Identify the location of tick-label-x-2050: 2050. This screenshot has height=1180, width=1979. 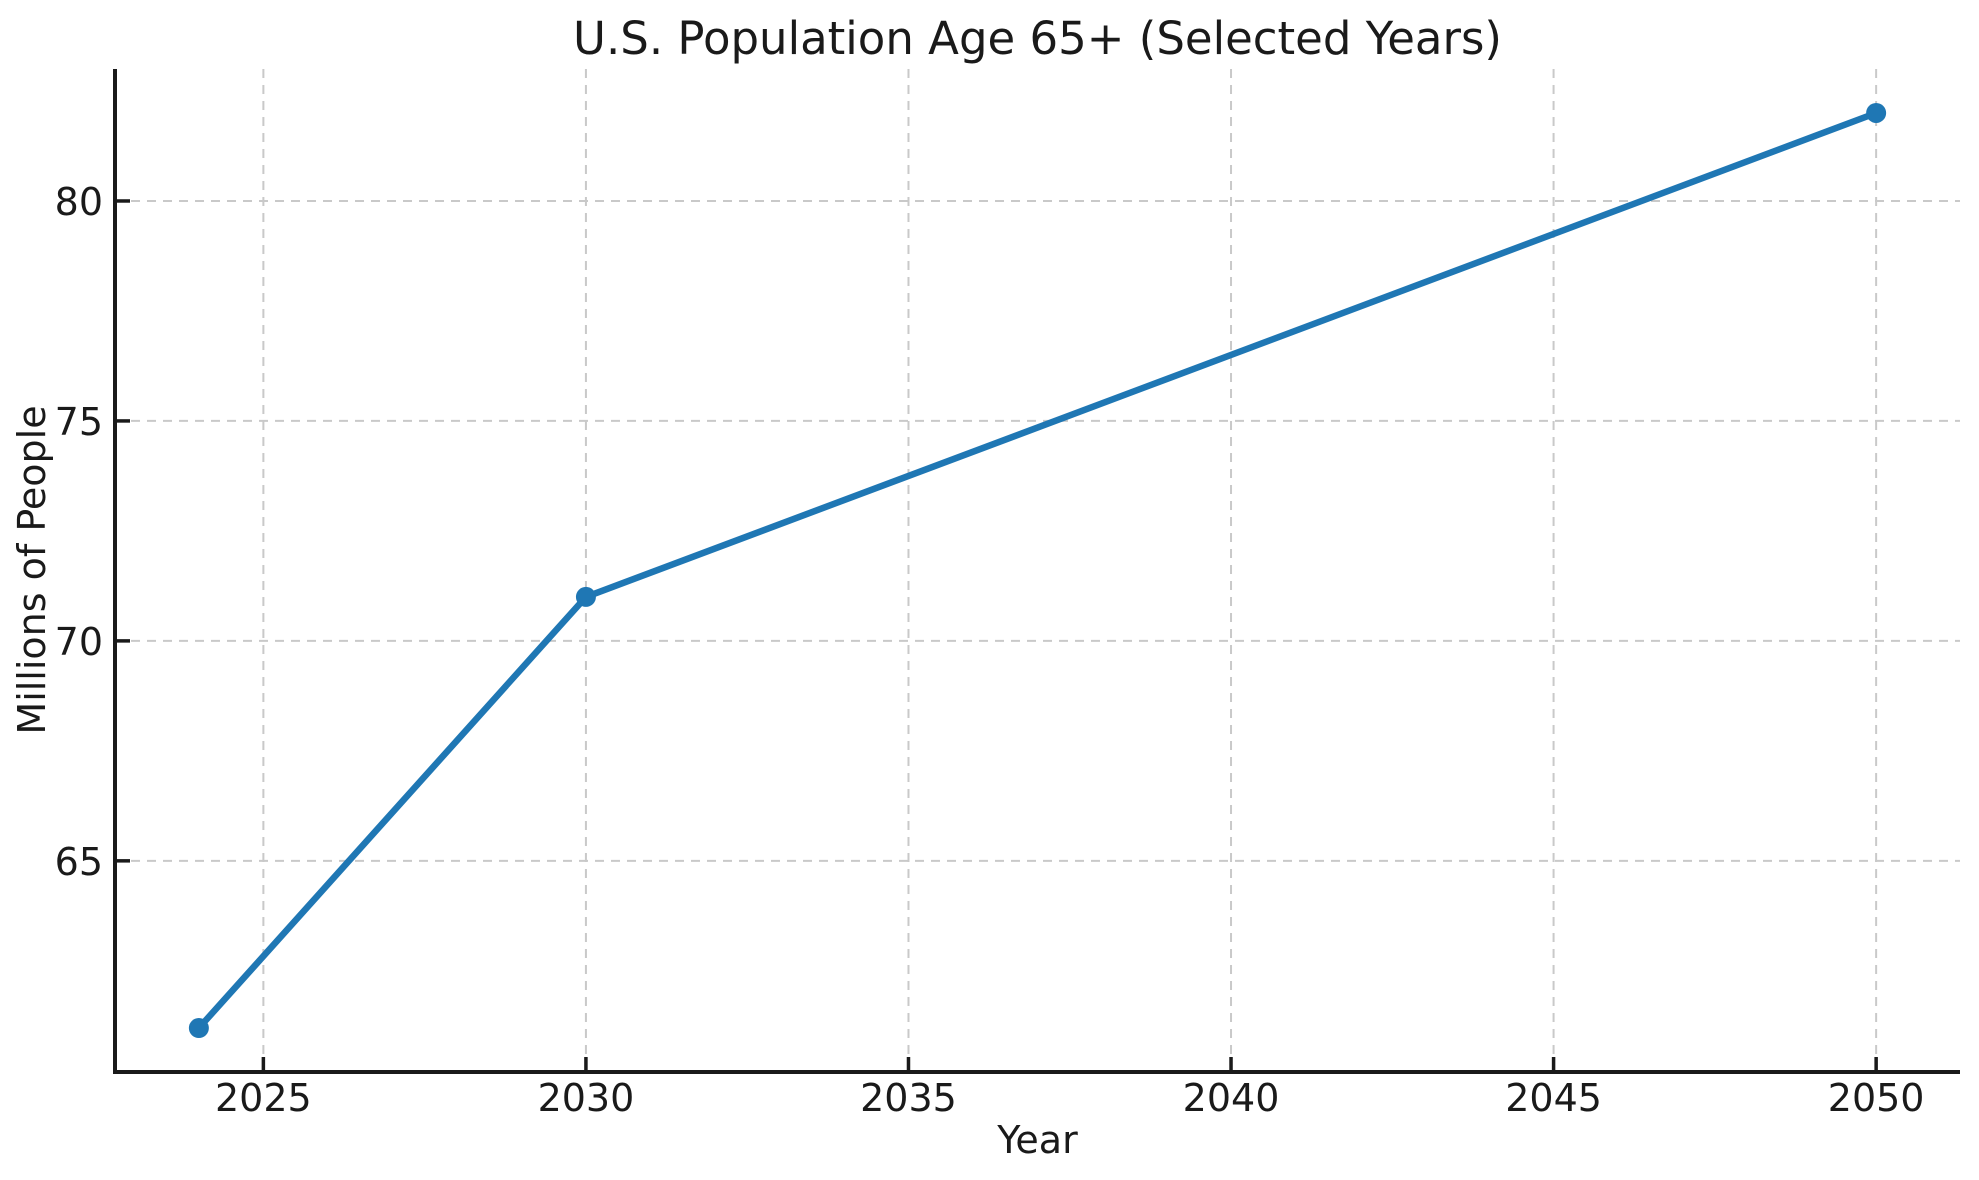
(1876, 1098).